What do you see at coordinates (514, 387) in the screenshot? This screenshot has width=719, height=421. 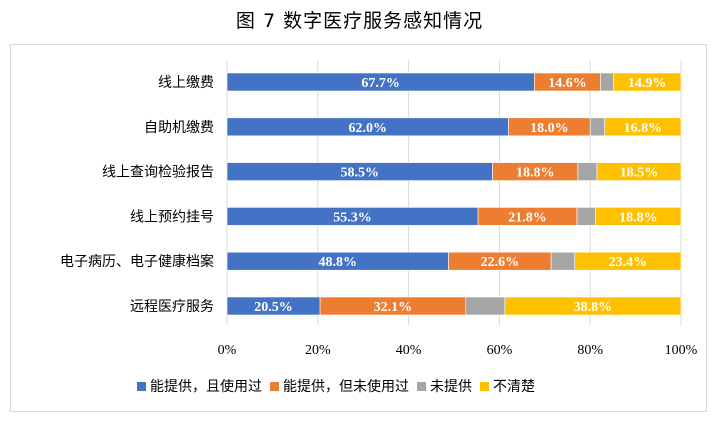 I see `legend-label: 不清楚` at bounding box center [514, 387].